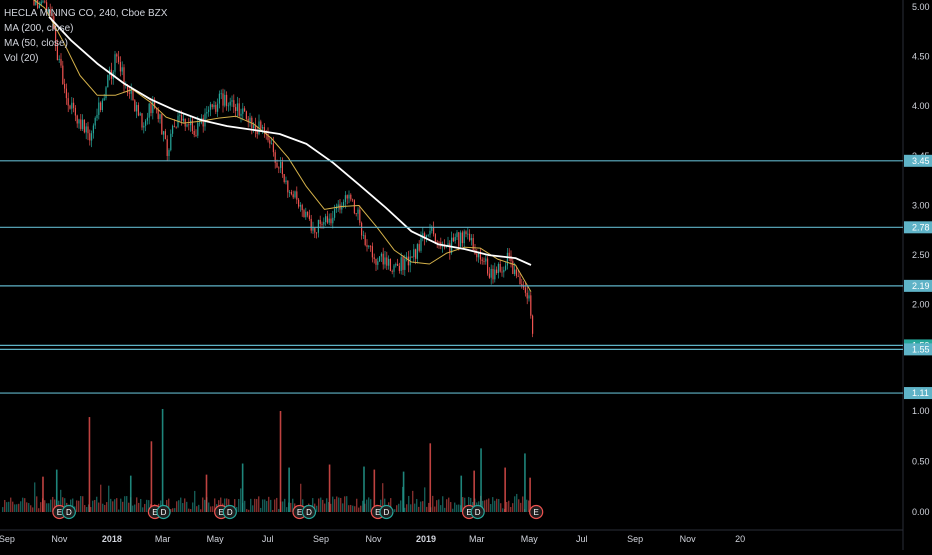  Describe the element at coordinates (36, 43) in the screenshot. I see `study-ma50-label: MA (50, close)` at that location.